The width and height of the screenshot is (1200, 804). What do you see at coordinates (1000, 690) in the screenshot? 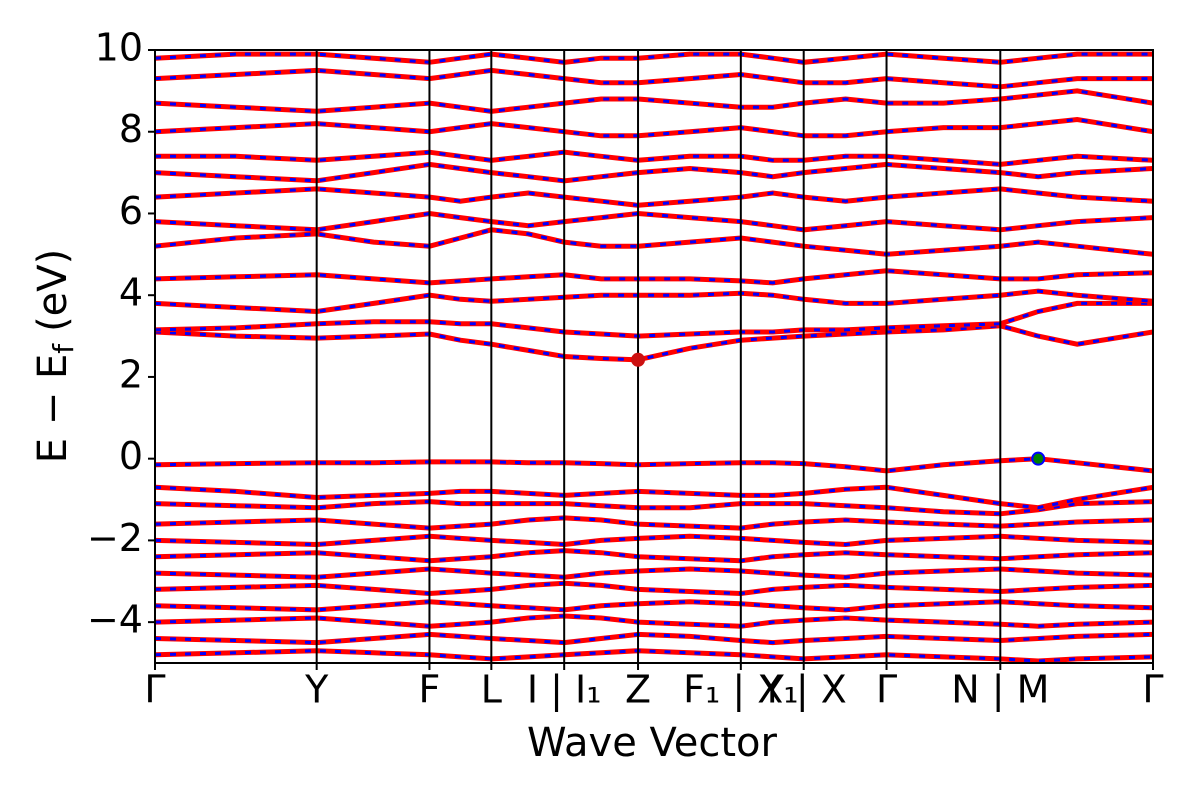
I see `x-tick-label: N | M` at bounding box center [1000, 690].